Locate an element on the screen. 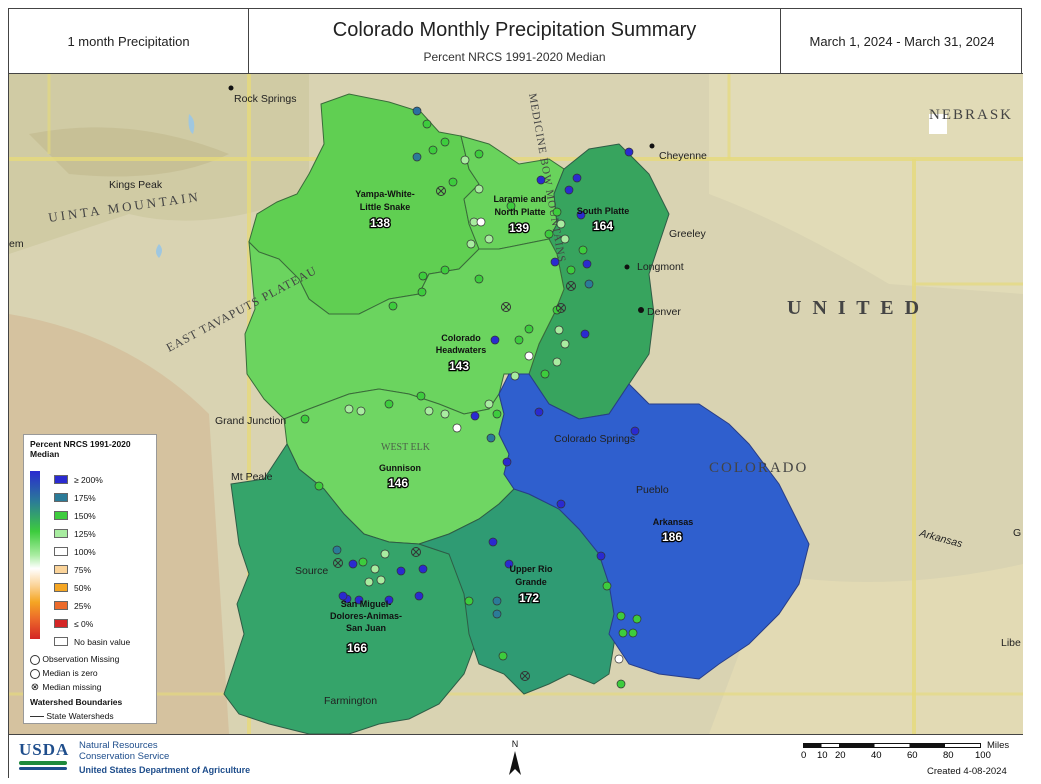  scale-tick: 10 is located at coordinates (822, 755).